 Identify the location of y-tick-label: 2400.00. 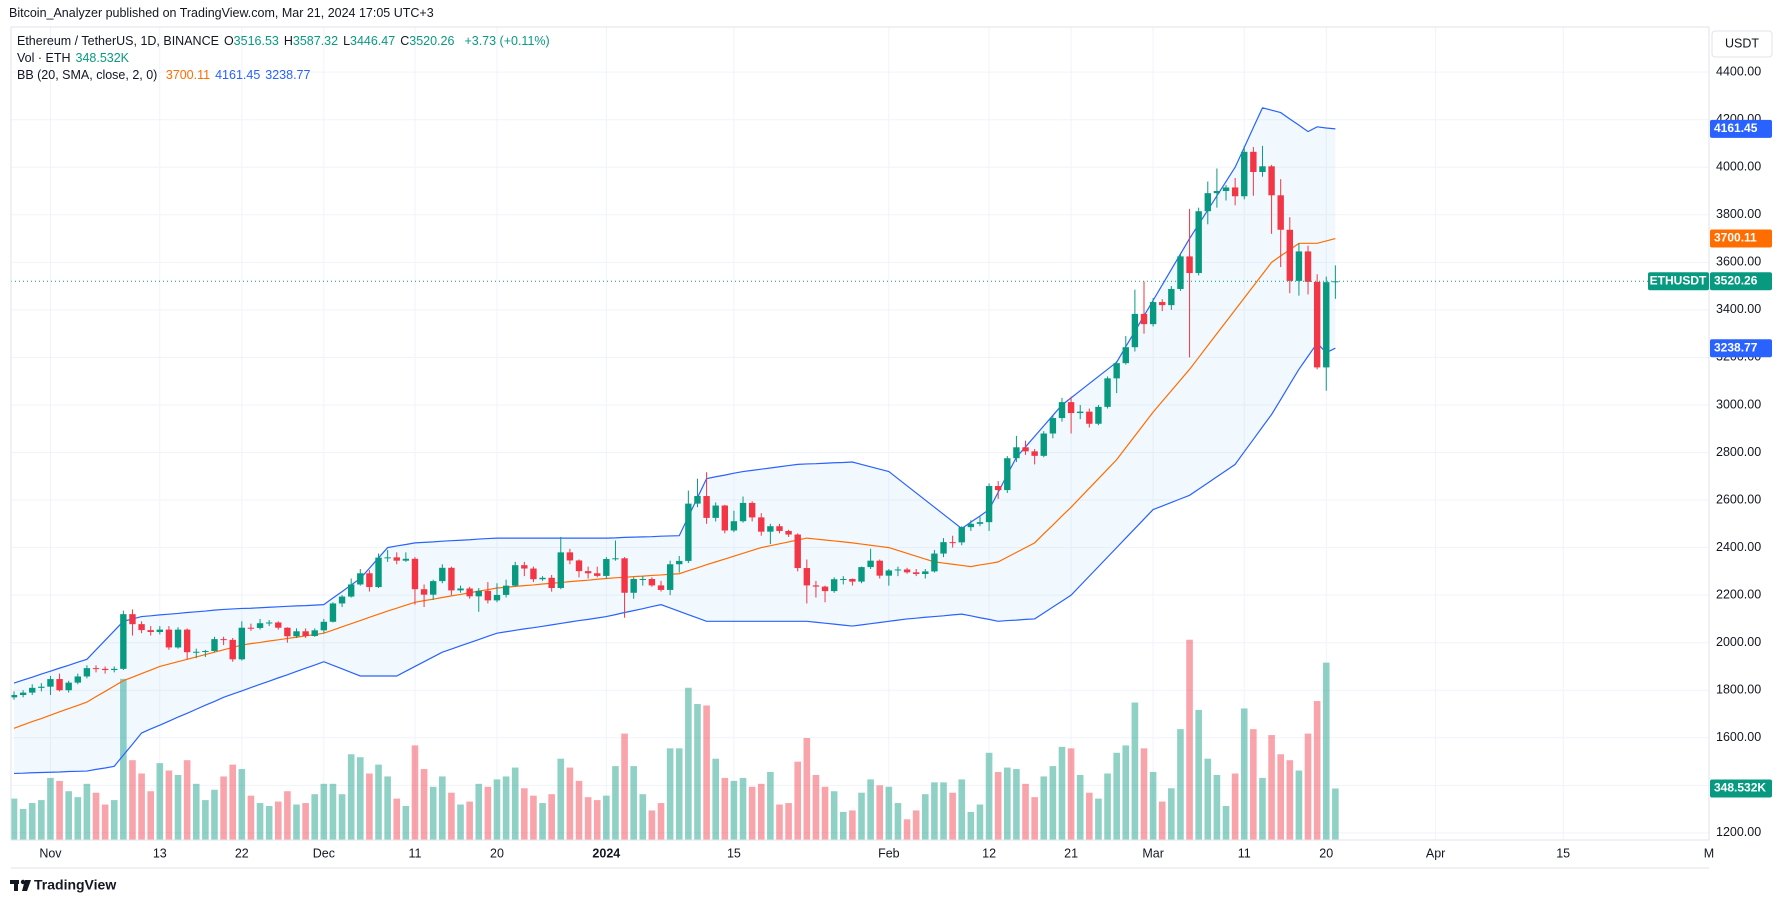
(1738, 547).